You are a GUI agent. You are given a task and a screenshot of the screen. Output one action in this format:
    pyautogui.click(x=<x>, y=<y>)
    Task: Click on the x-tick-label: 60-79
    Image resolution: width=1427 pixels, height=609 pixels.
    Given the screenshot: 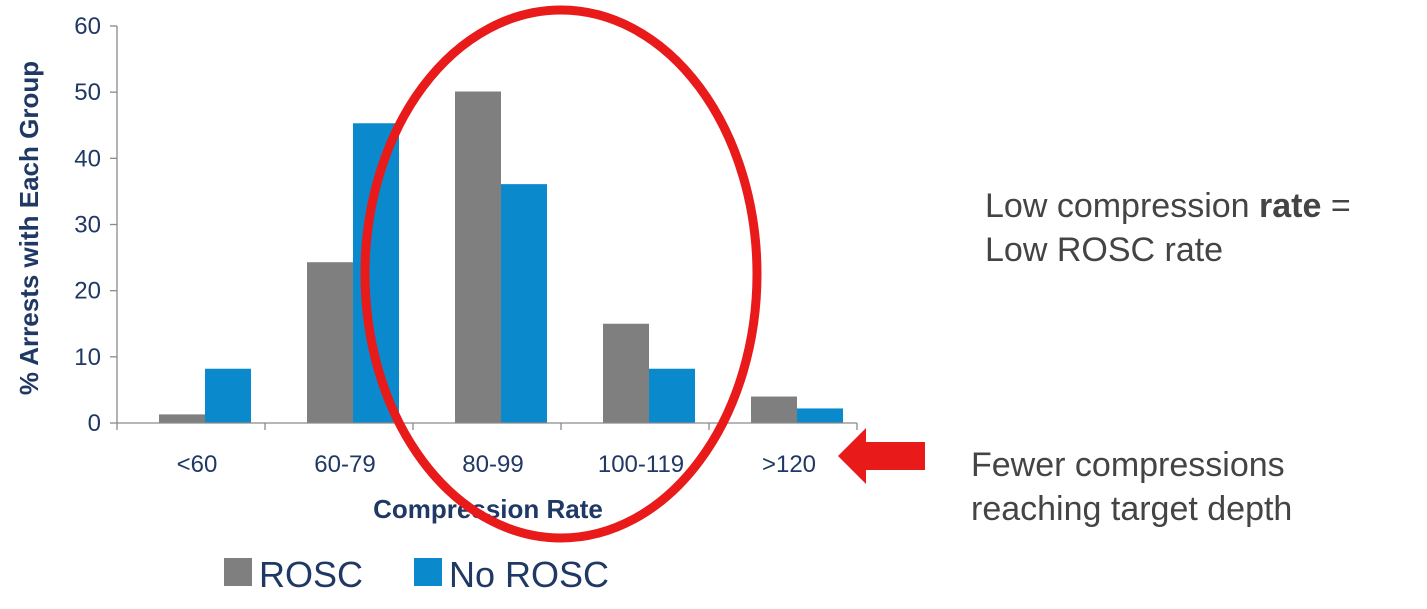 What is the action you would take?
    pyautogui.click(x=344, y=464)
    